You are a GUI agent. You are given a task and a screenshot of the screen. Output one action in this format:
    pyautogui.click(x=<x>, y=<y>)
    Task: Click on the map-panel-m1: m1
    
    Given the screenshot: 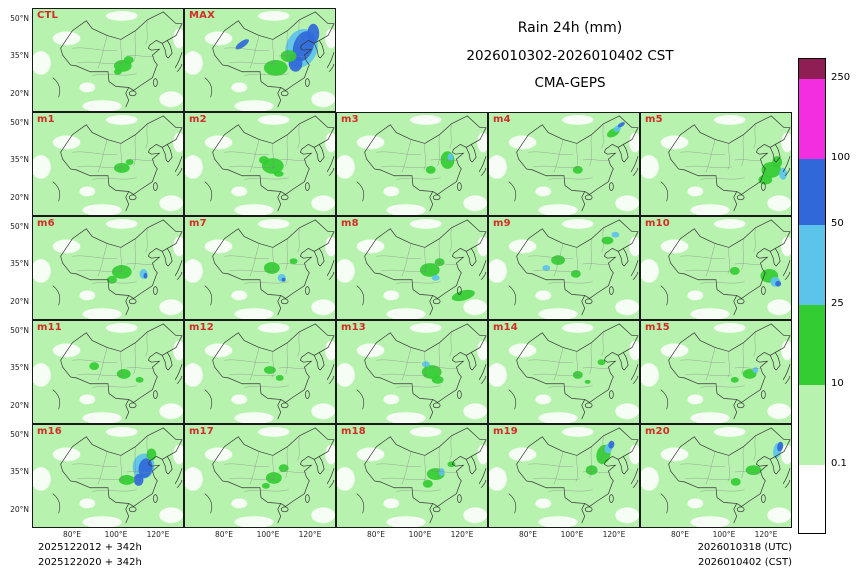 What is the action you would take?
    pyautogui.click(x=108, y=164)
    